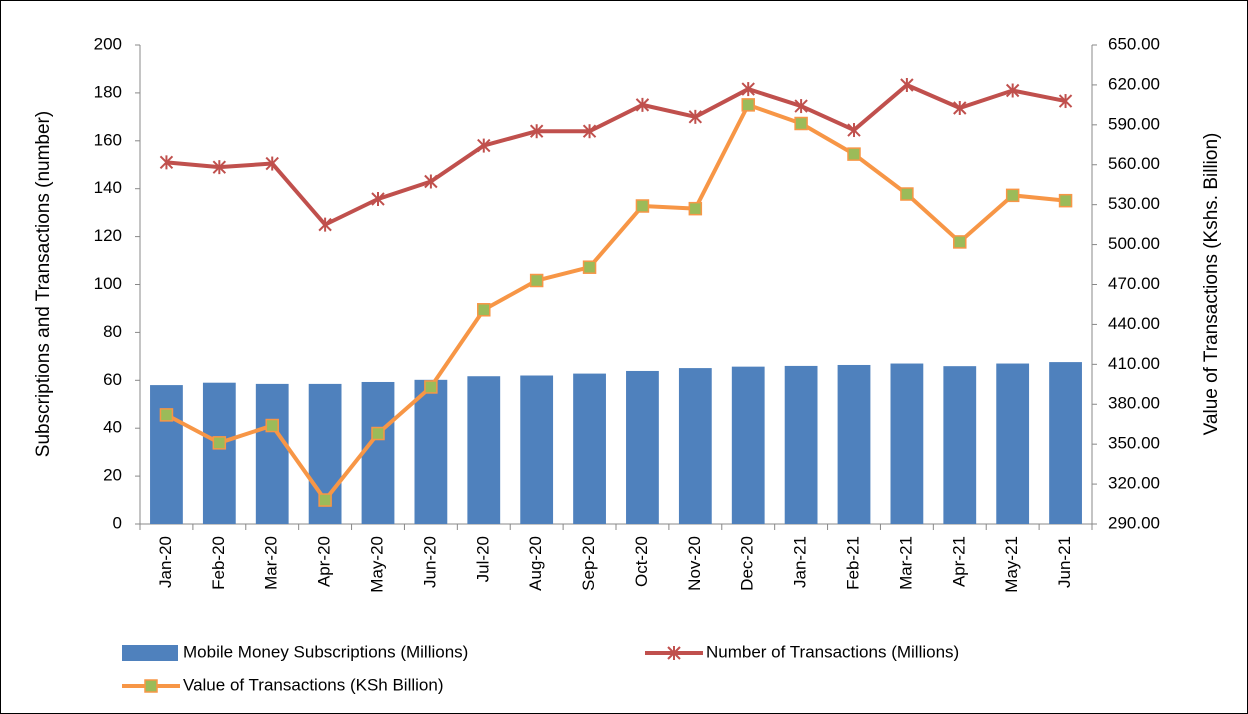 Image resolution: width=1248 pixels, height=714 pixels. I want to click on y-axis-label: Subscriptions and Transactions (number), so click(43, 284).